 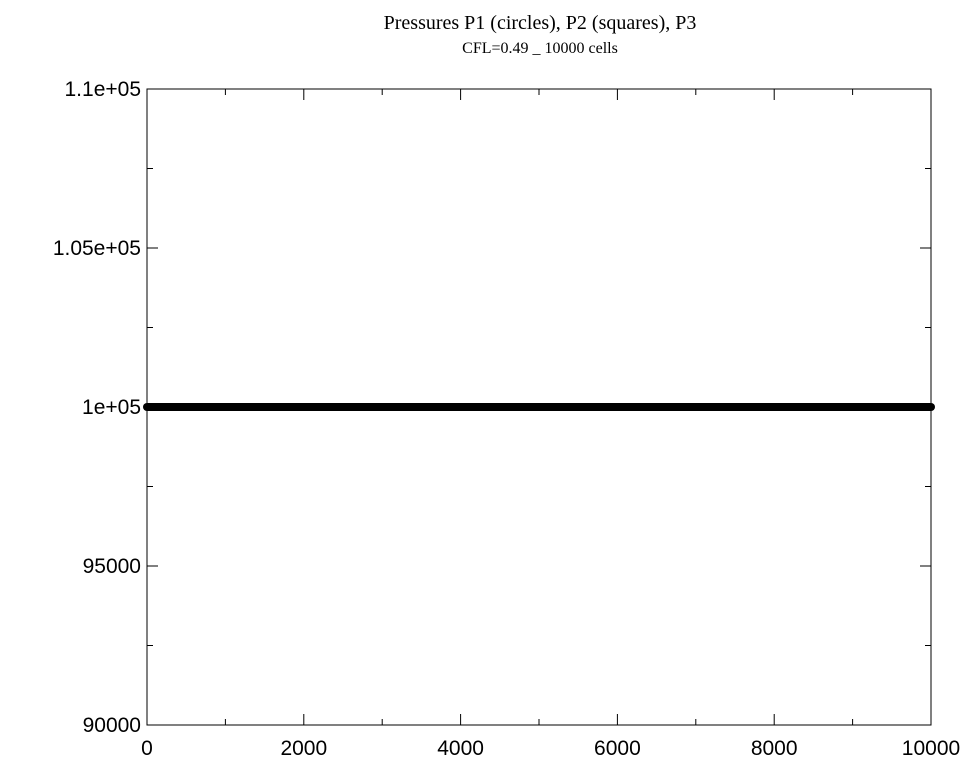 What do you see at coordinates (97, 248) in the screenshot?
I see `y-tick-label: 1.05e+05` at bounding box center [97, 248].